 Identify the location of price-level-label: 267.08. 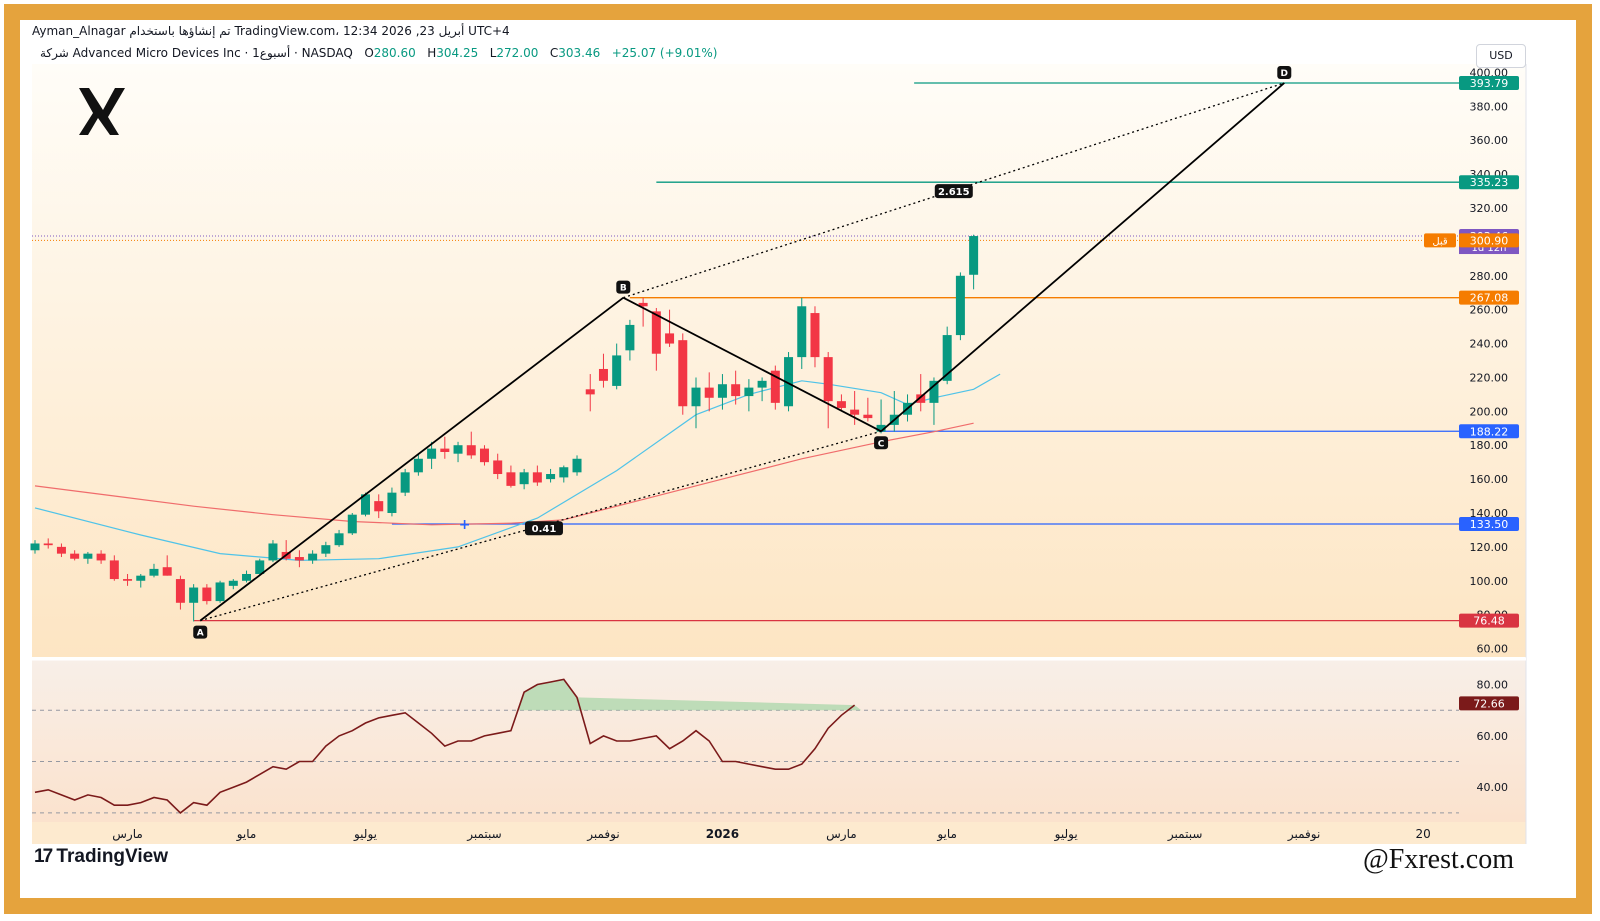
(1489, 298).